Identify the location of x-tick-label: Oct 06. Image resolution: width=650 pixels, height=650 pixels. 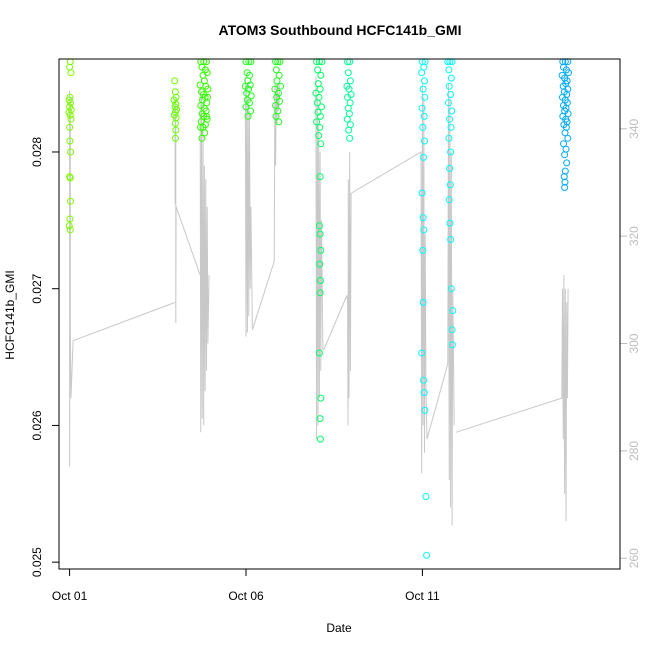
(246, 596).